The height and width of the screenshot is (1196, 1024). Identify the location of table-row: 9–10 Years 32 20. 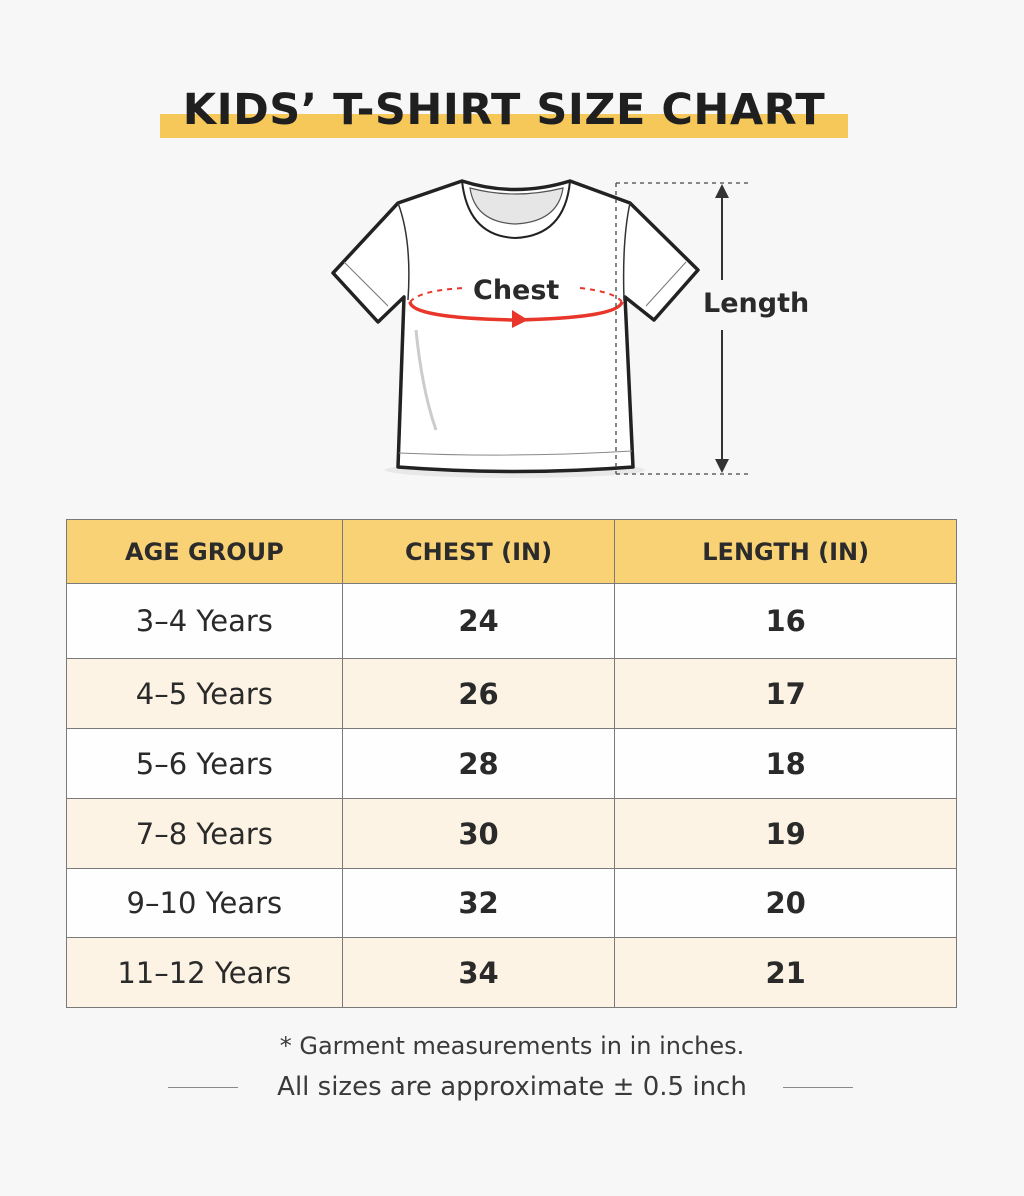
(511, 903).